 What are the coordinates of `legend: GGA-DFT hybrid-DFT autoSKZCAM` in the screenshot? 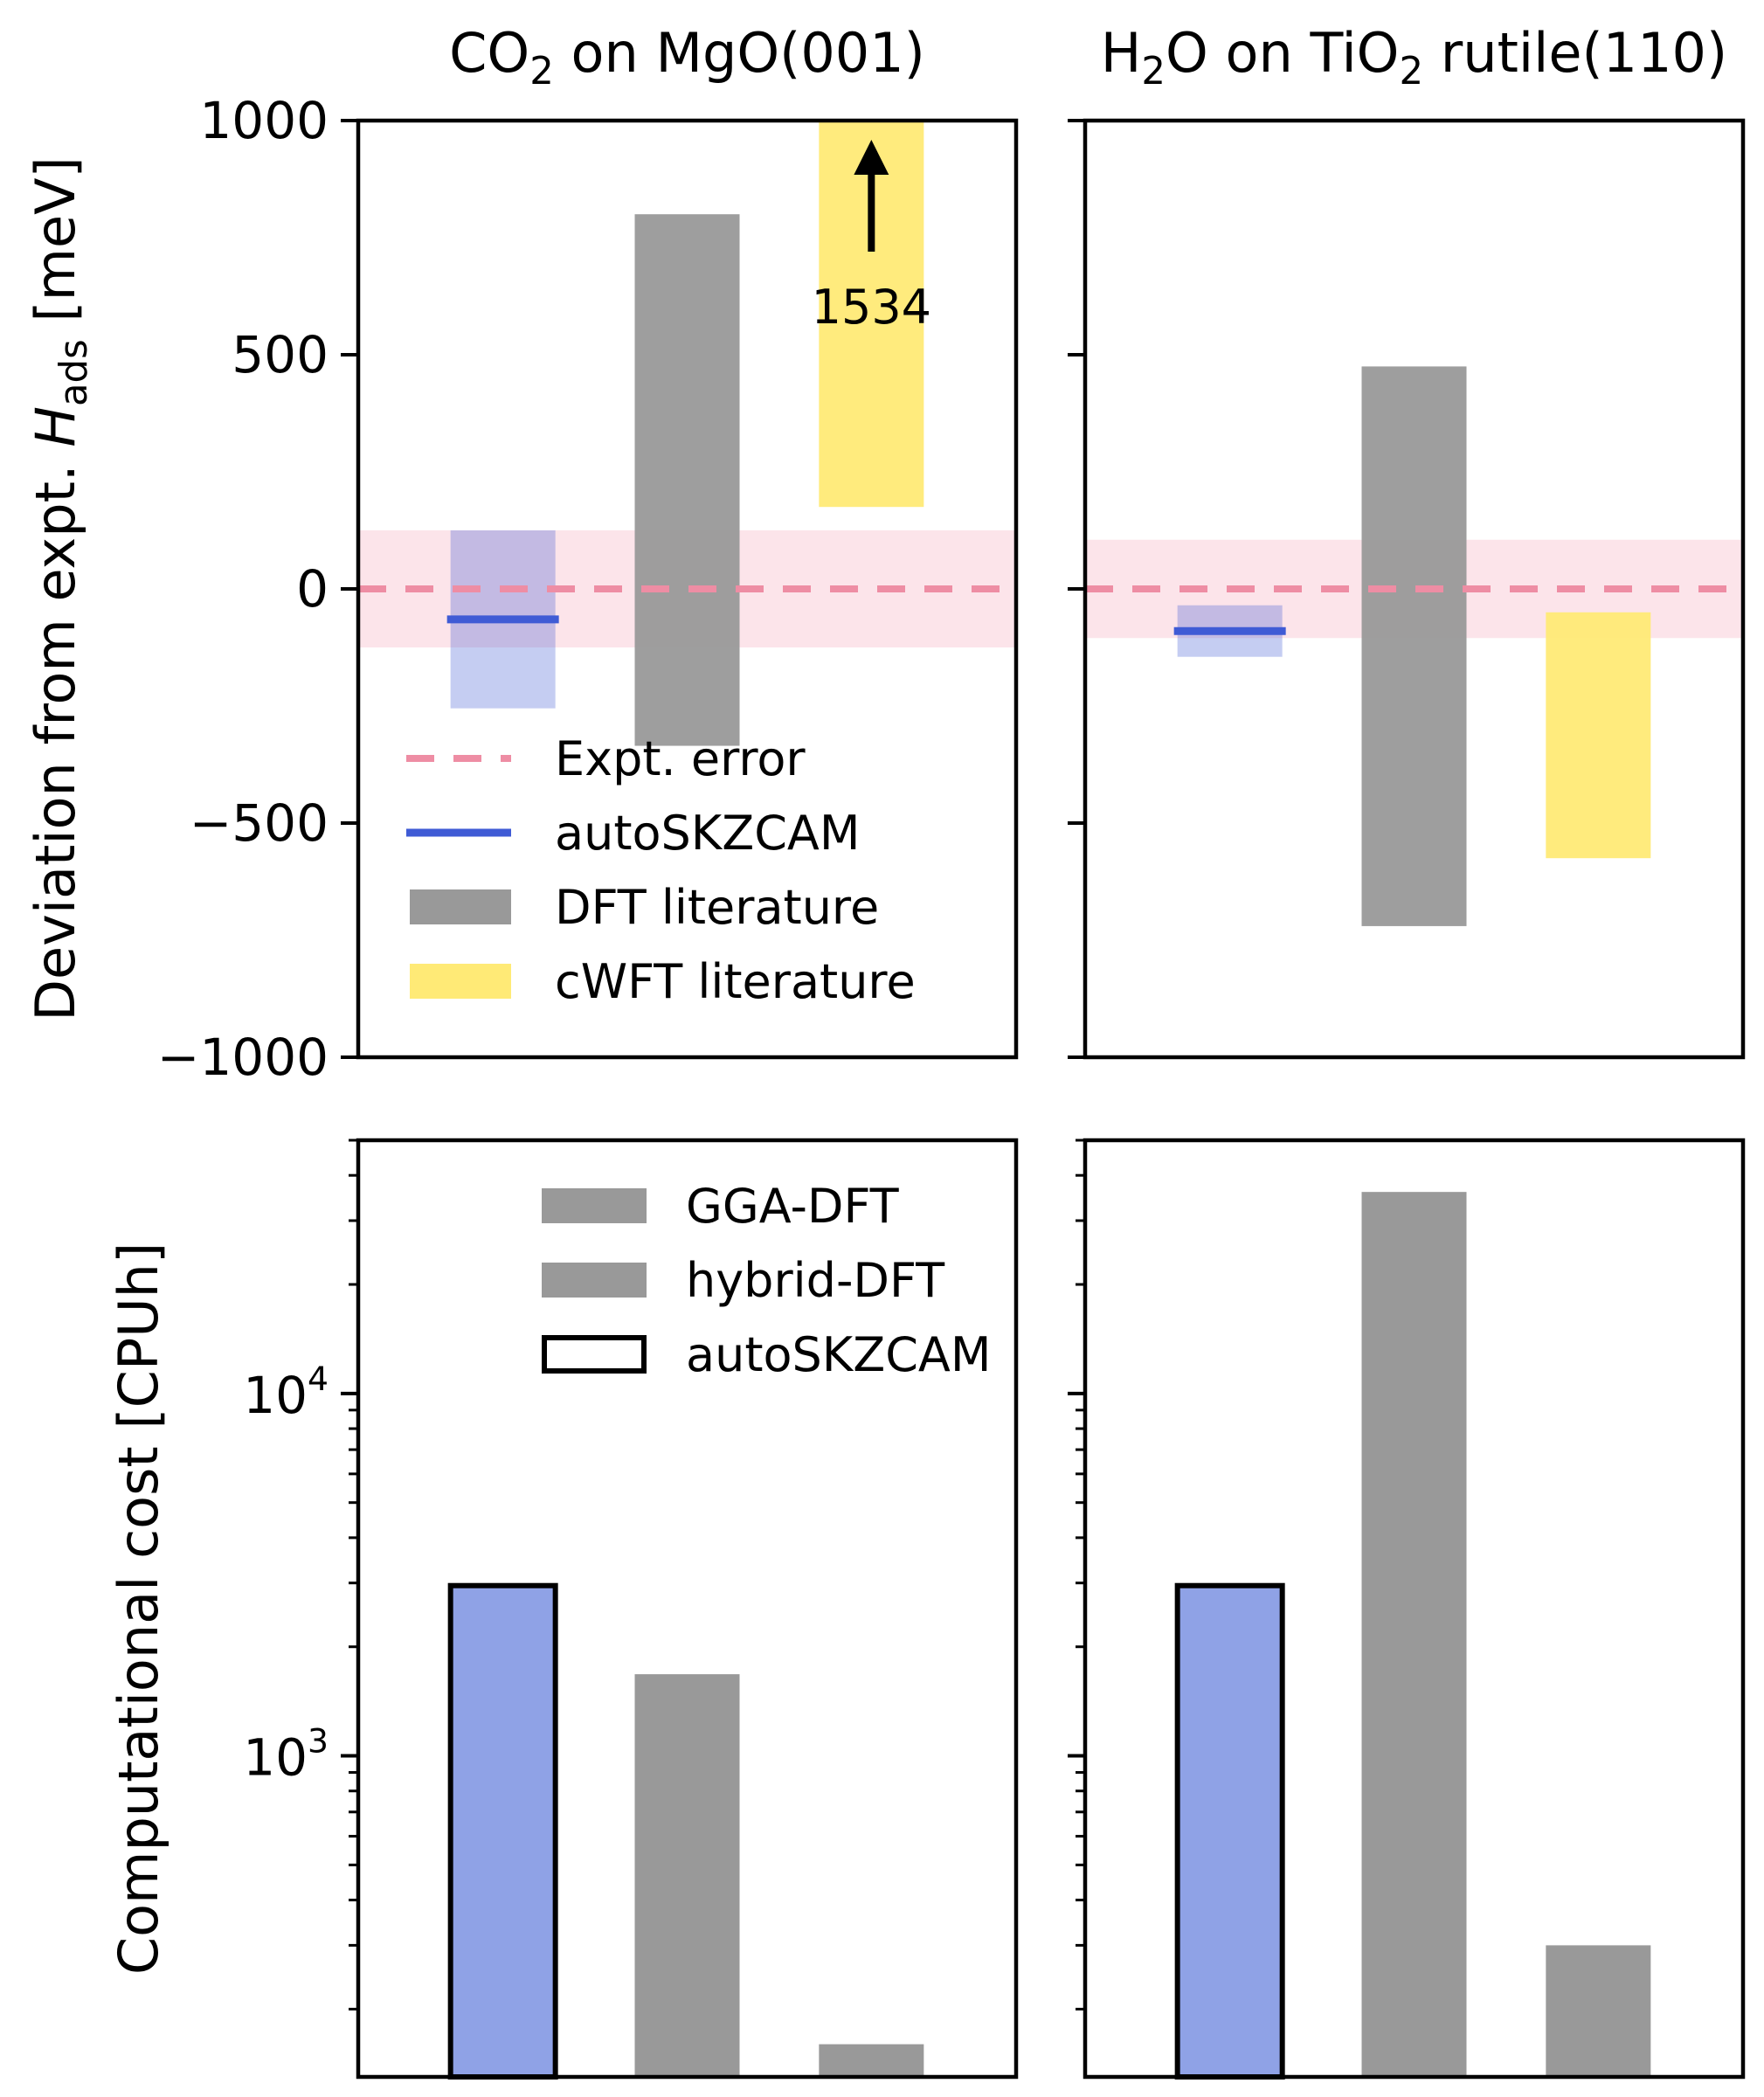 It's located at (766, 1281).